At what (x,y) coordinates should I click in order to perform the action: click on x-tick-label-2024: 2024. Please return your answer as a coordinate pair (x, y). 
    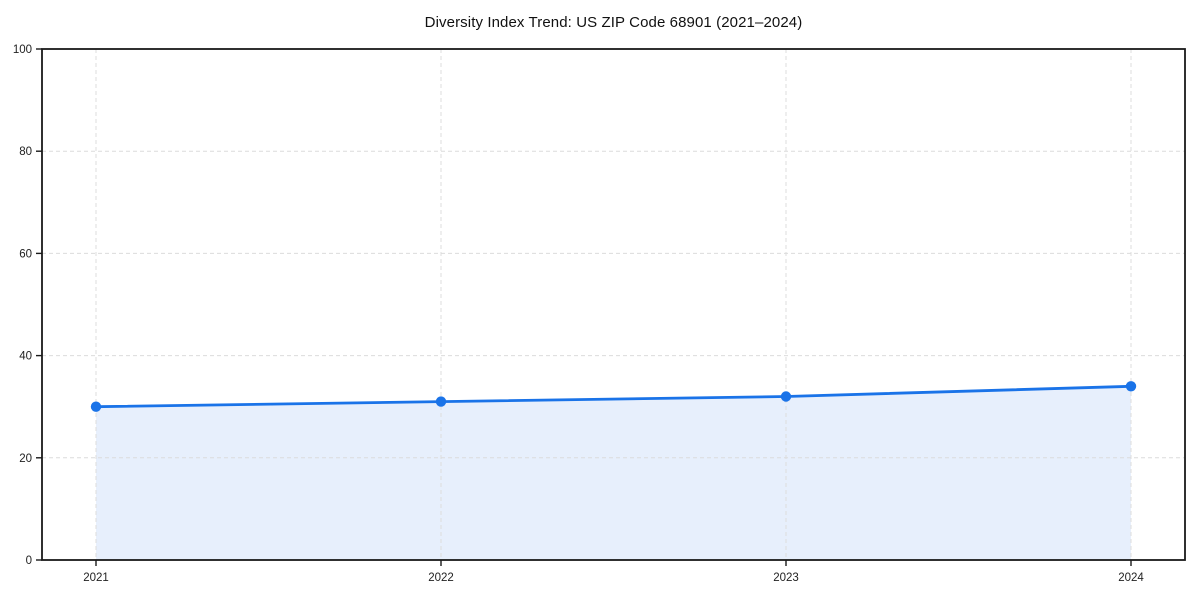
    Looking at the image, I should click on (1131, 578).